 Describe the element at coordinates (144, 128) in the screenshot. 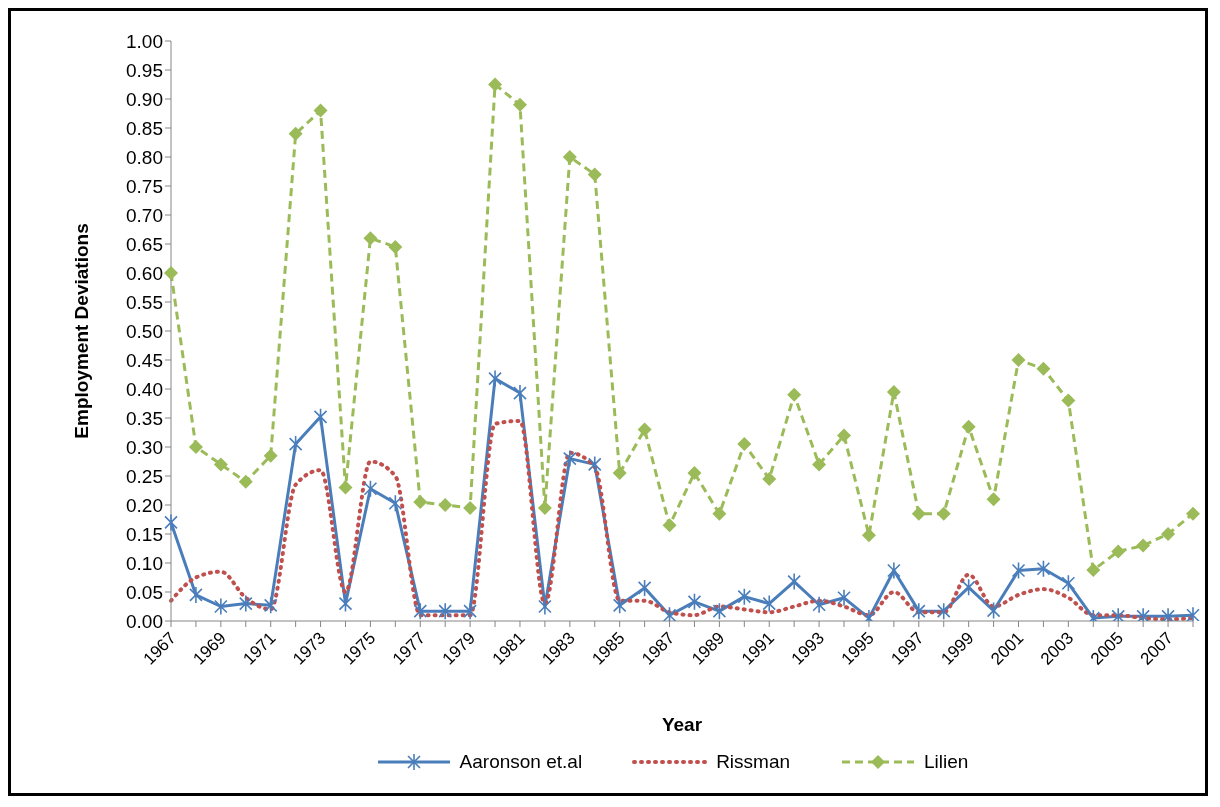

I see `y-tick-label: 0.85` at that location.